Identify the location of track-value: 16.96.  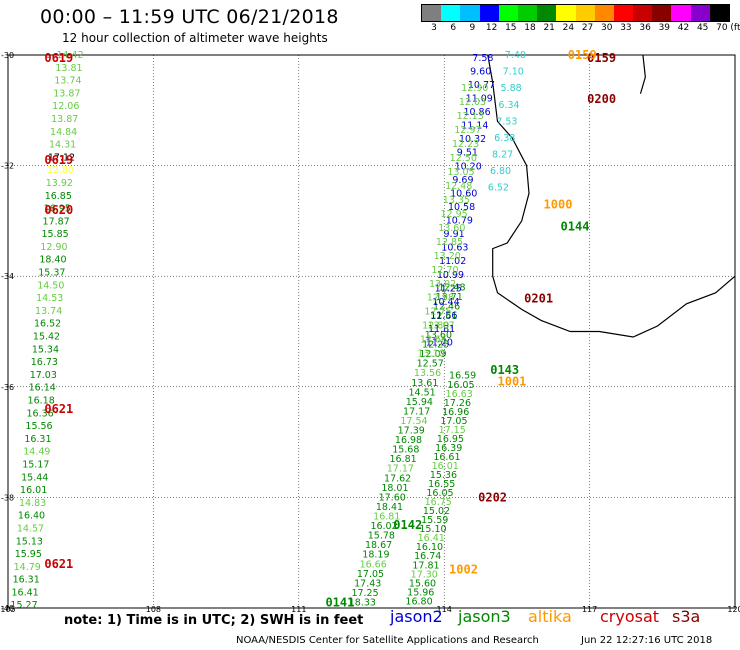
(455, 412).